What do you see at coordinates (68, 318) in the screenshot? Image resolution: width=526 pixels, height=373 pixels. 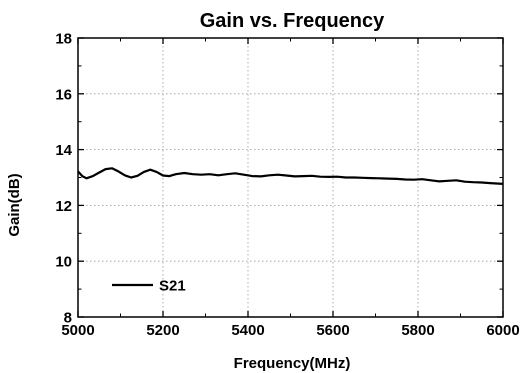 I see `y-tick-label: 8` at bounding box center [68, 318].